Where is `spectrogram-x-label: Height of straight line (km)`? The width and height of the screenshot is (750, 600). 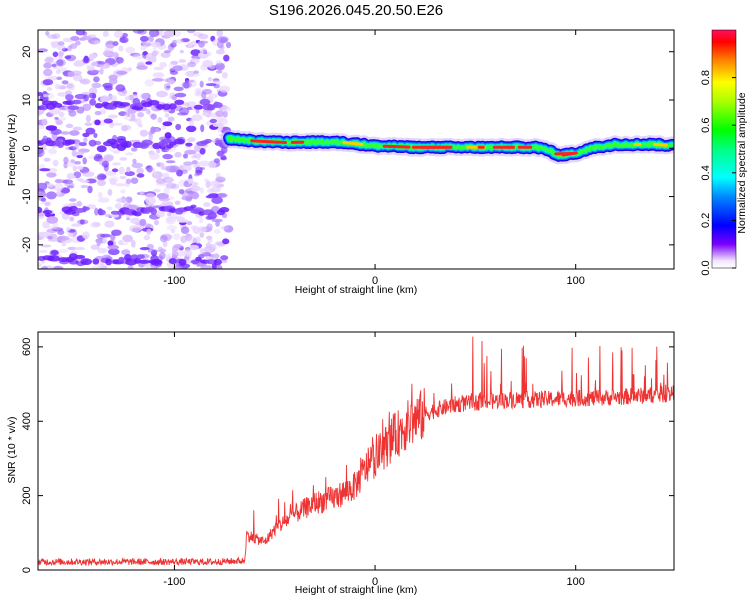
spectrogram-x-label: Height of straight line (km) is located at coordinates (356, 290).